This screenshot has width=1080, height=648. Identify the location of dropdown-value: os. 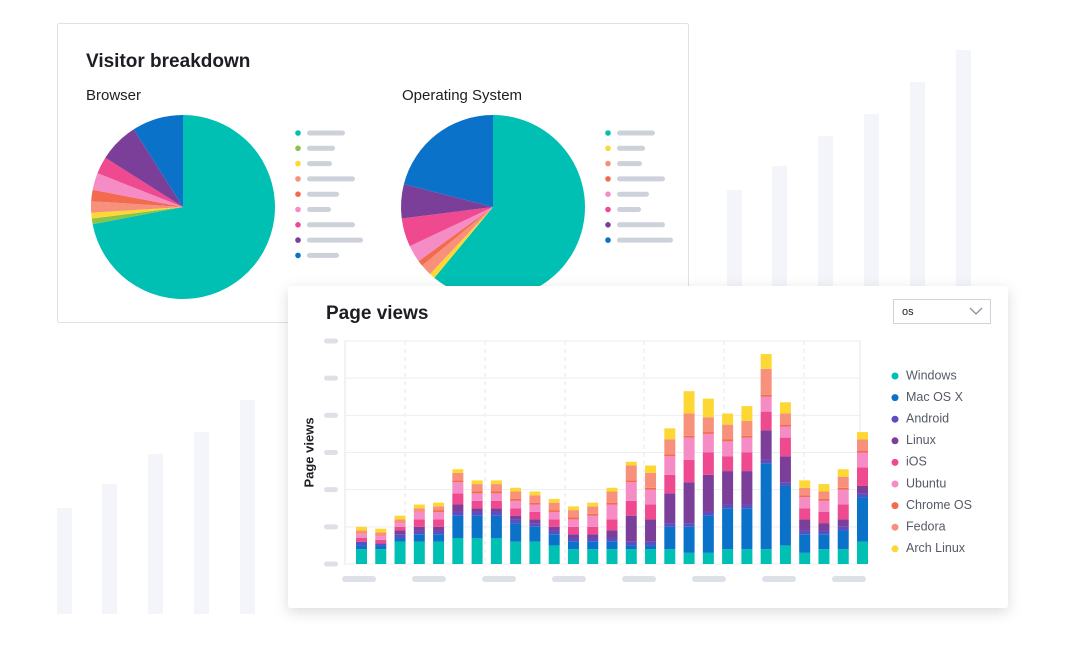
(908, 312).